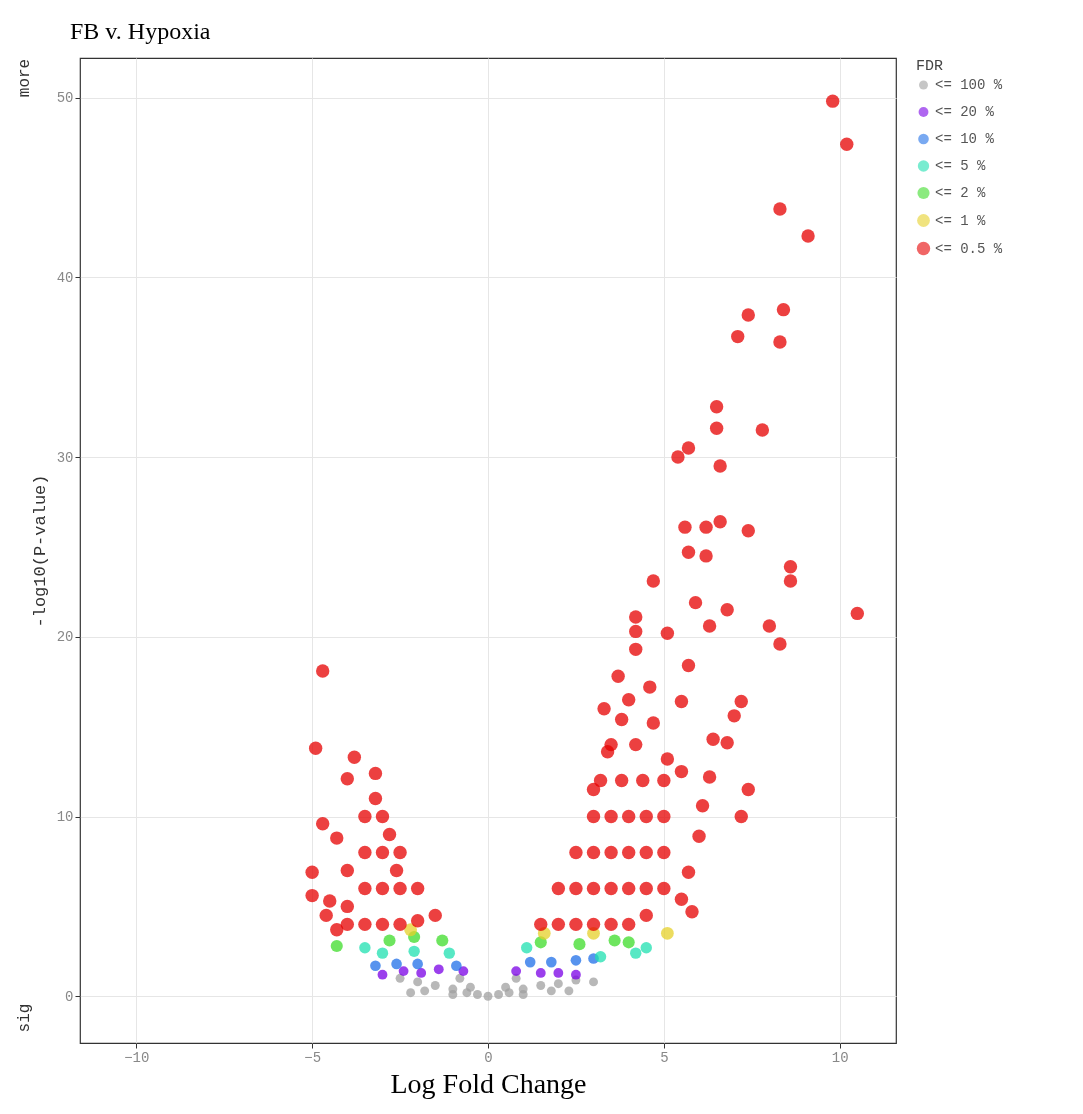  I want to click on x-tick-label: −5, so click(313, 1057).